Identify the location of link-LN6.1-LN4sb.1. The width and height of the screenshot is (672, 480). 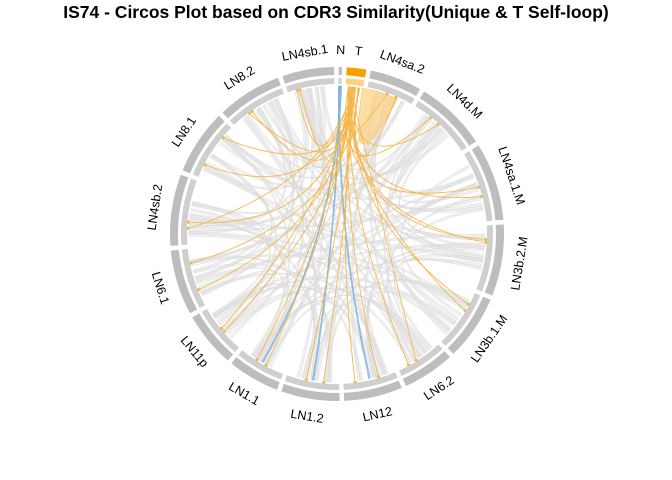
(251, 181).